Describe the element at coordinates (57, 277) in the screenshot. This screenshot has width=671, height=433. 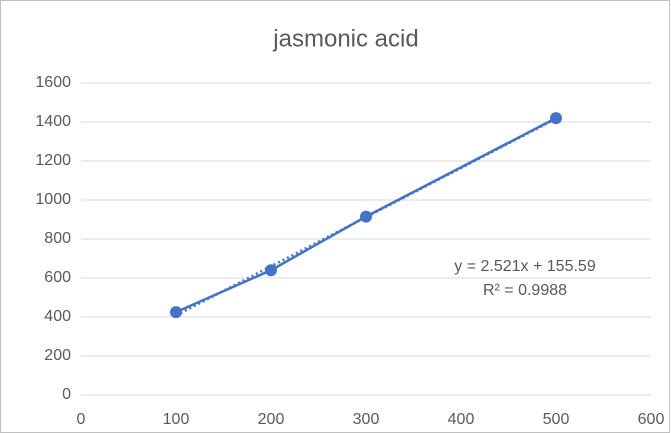
I see `y-tick-label: 600` at that location.